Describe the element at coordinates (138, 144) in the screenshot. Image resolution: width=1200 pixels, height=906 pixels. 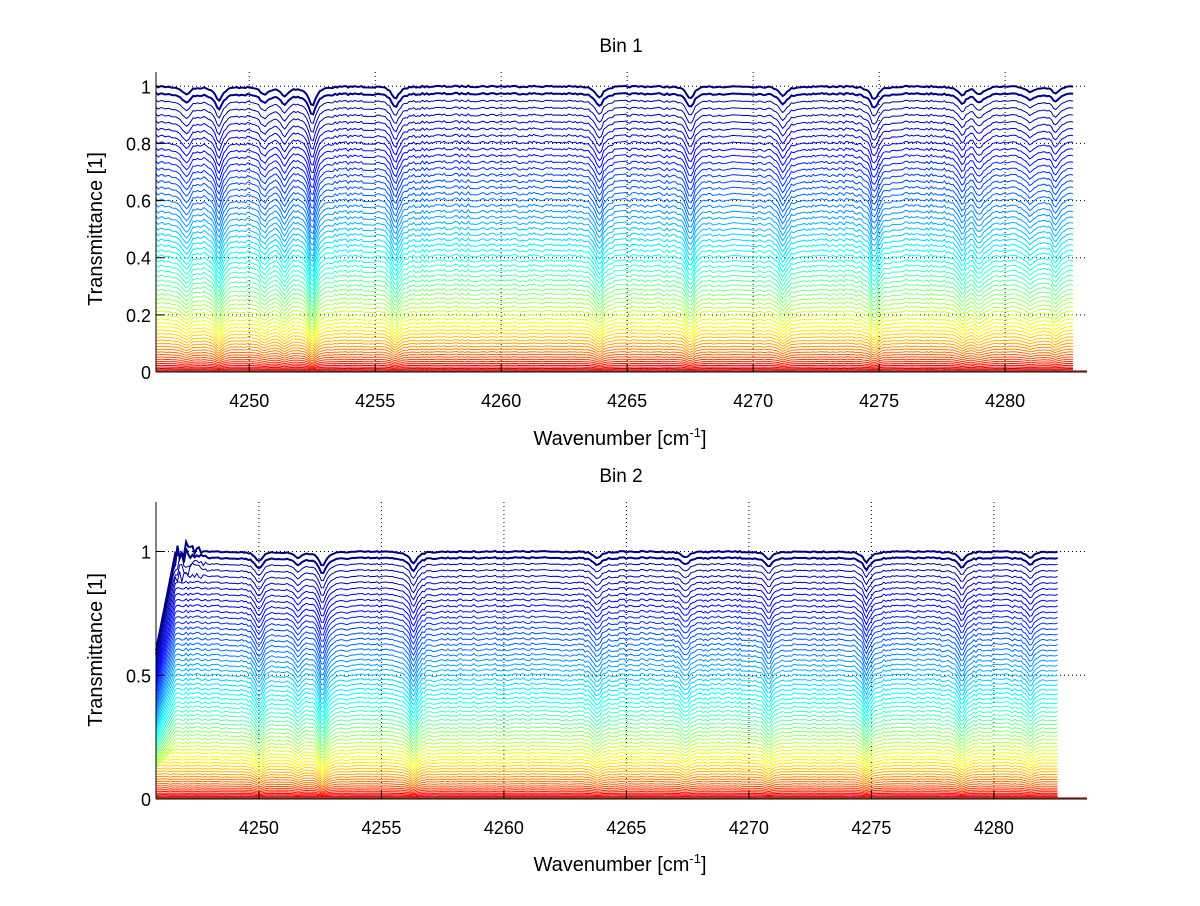
I see `y-tick-label: 0.8` at that location.